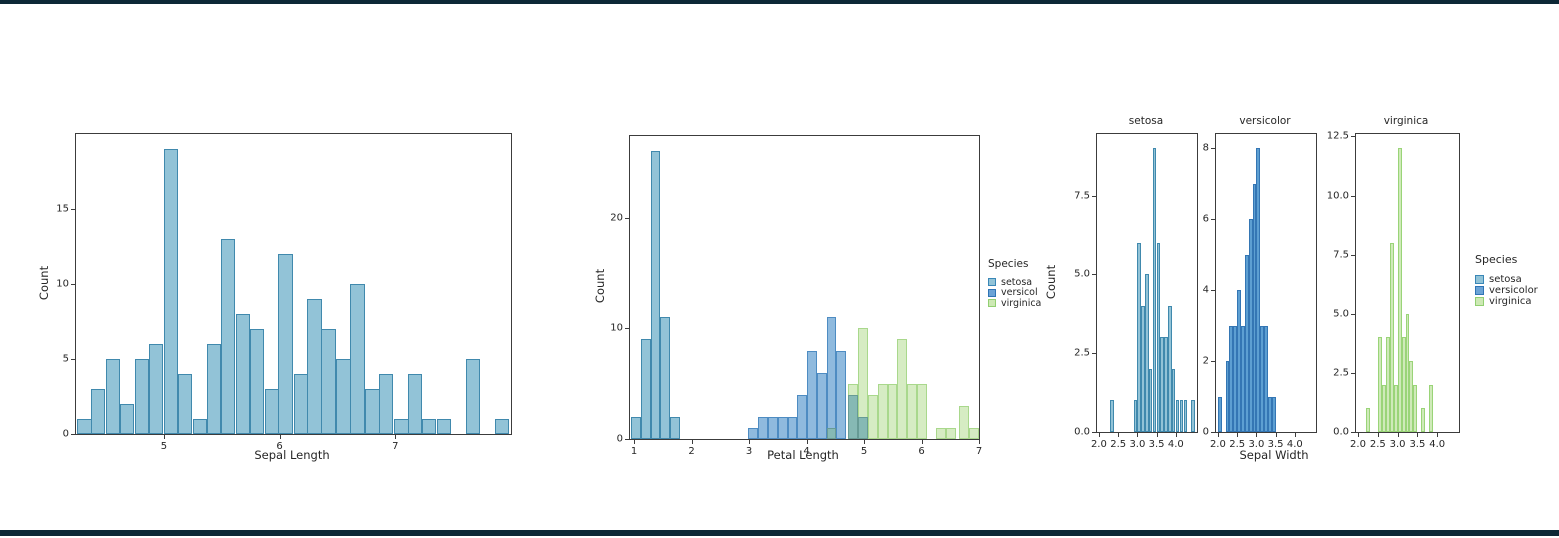 This screenshot has width=1559, height=538. What do you see at coordinates (749, 451) in the screenshot?
I see `x-tick-label: 3` at bounding box center [749, 451].